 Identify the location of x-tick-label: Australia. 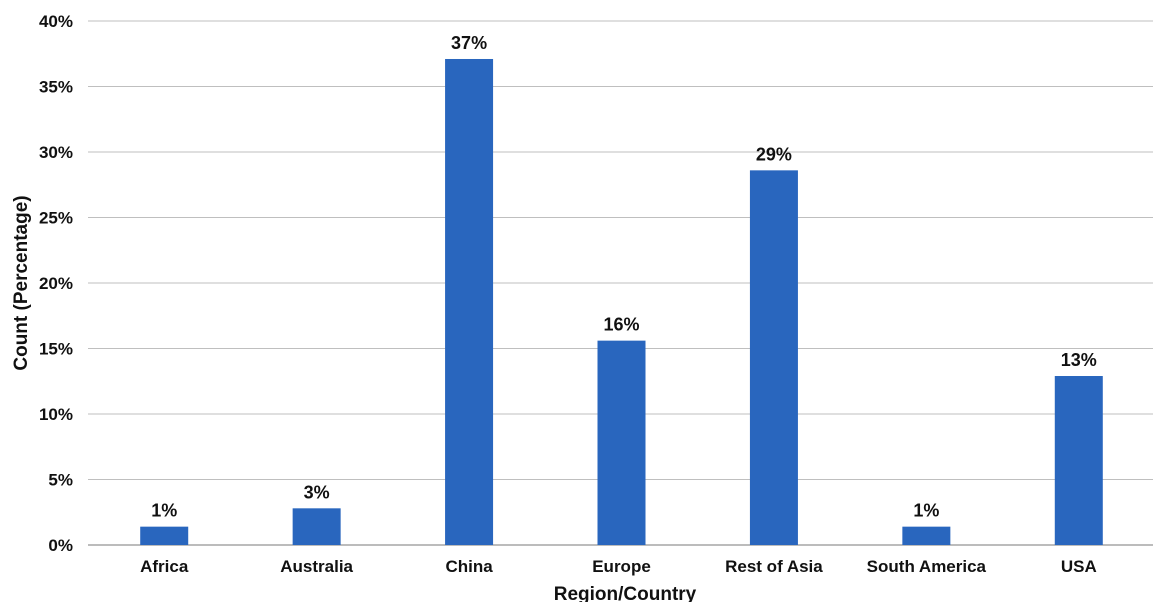
(316, 566).